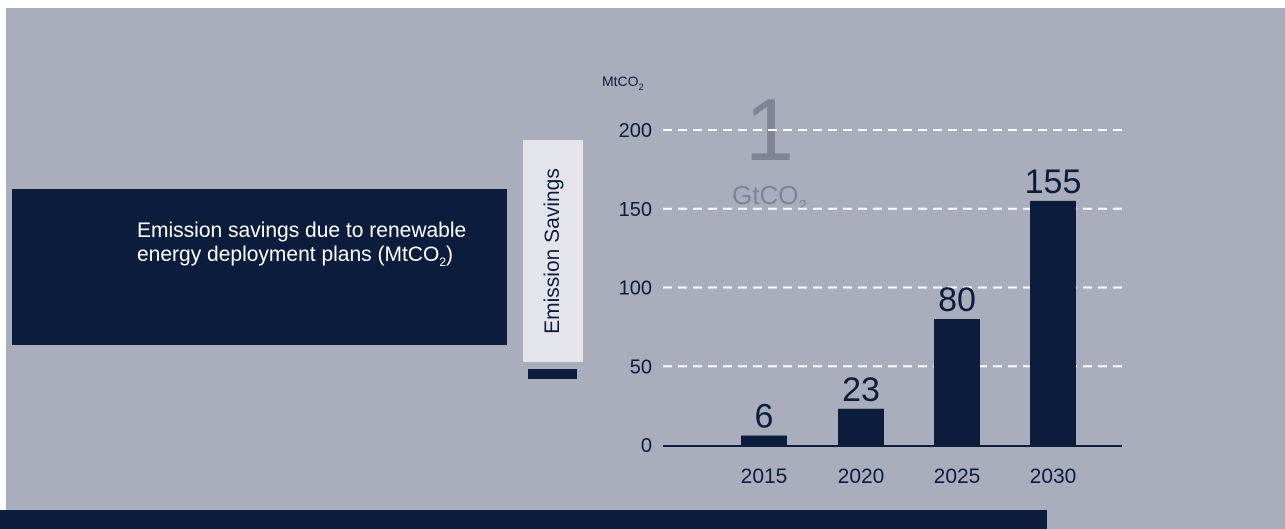 The image size is (1285, 529). Describe the element at coordinates (523, 519) in the screenshot. I see `bottom-bar` at that location.